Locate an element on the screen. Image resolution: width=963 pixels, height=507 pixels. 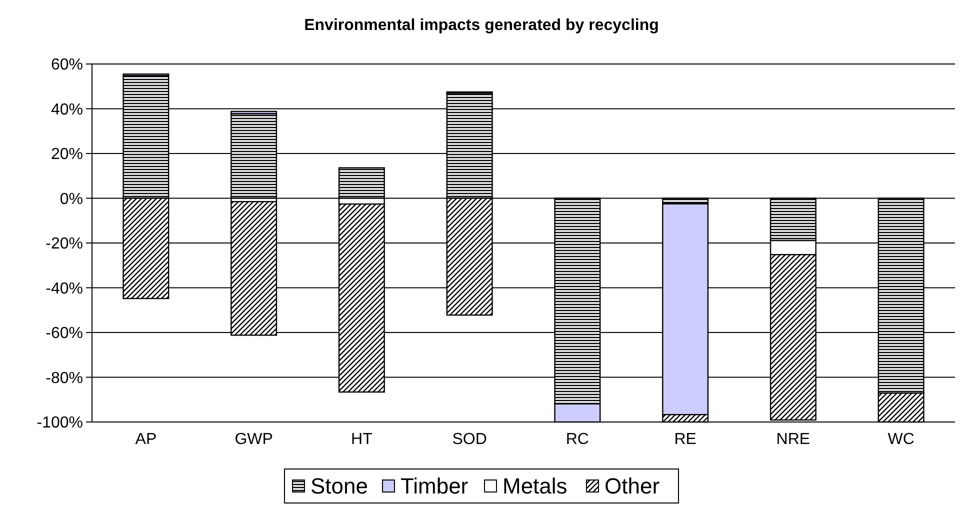
y-tick-label: -80% is located at coordinates (64, 378).